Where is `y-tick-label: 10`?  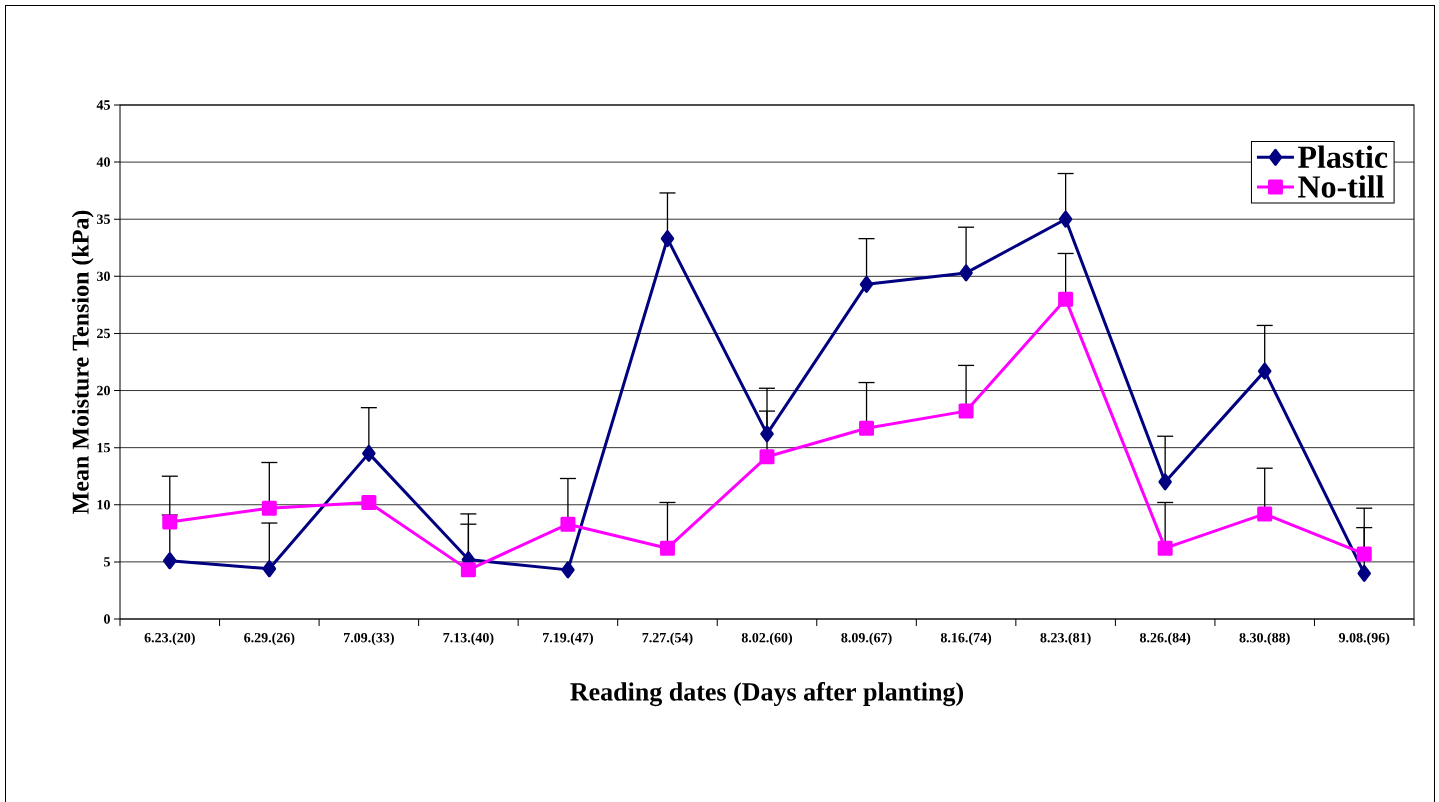
y-tick-label: 10 is located at coordinates (103, 505).